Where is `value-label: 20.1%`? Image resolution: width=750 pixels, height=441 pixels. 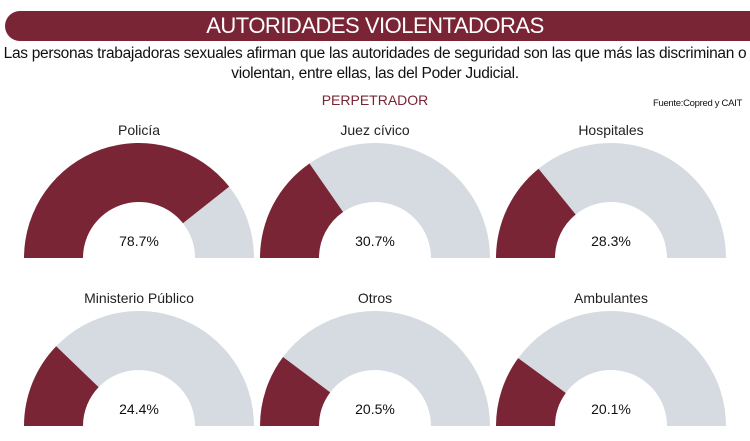 value-label: 20.1% is located at coordinates (611, 409).